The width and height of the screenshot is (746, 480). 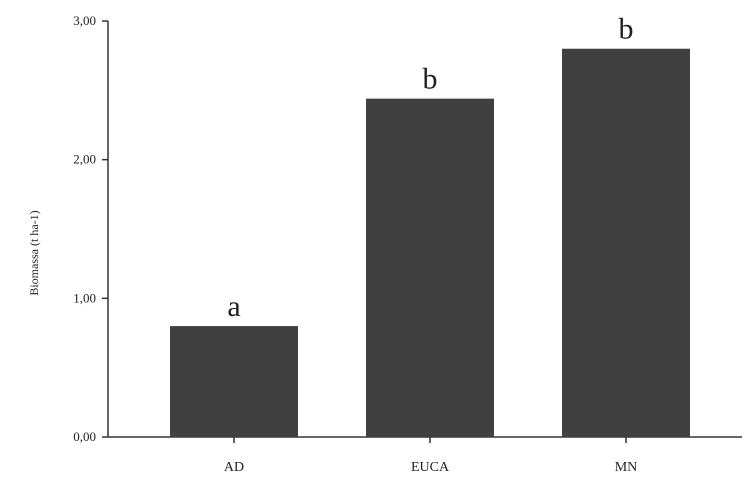 I want to click on x-tick-label: EUCA, so click(x=430, y=467).